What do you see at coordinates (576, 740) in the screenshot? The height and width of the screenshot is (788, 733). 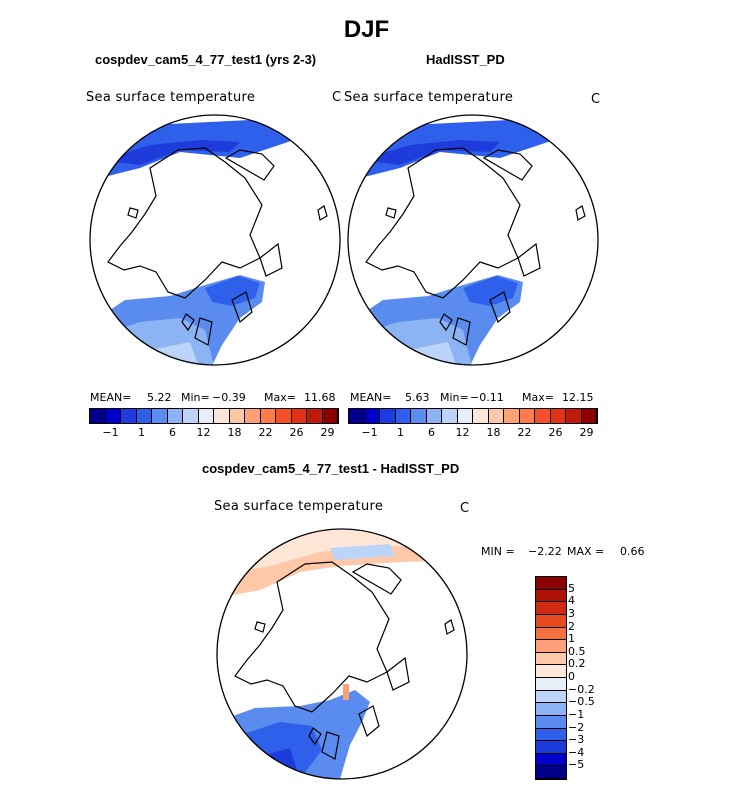 I see `colorbar-tick-label: −3` at bounding box center [576, 740].